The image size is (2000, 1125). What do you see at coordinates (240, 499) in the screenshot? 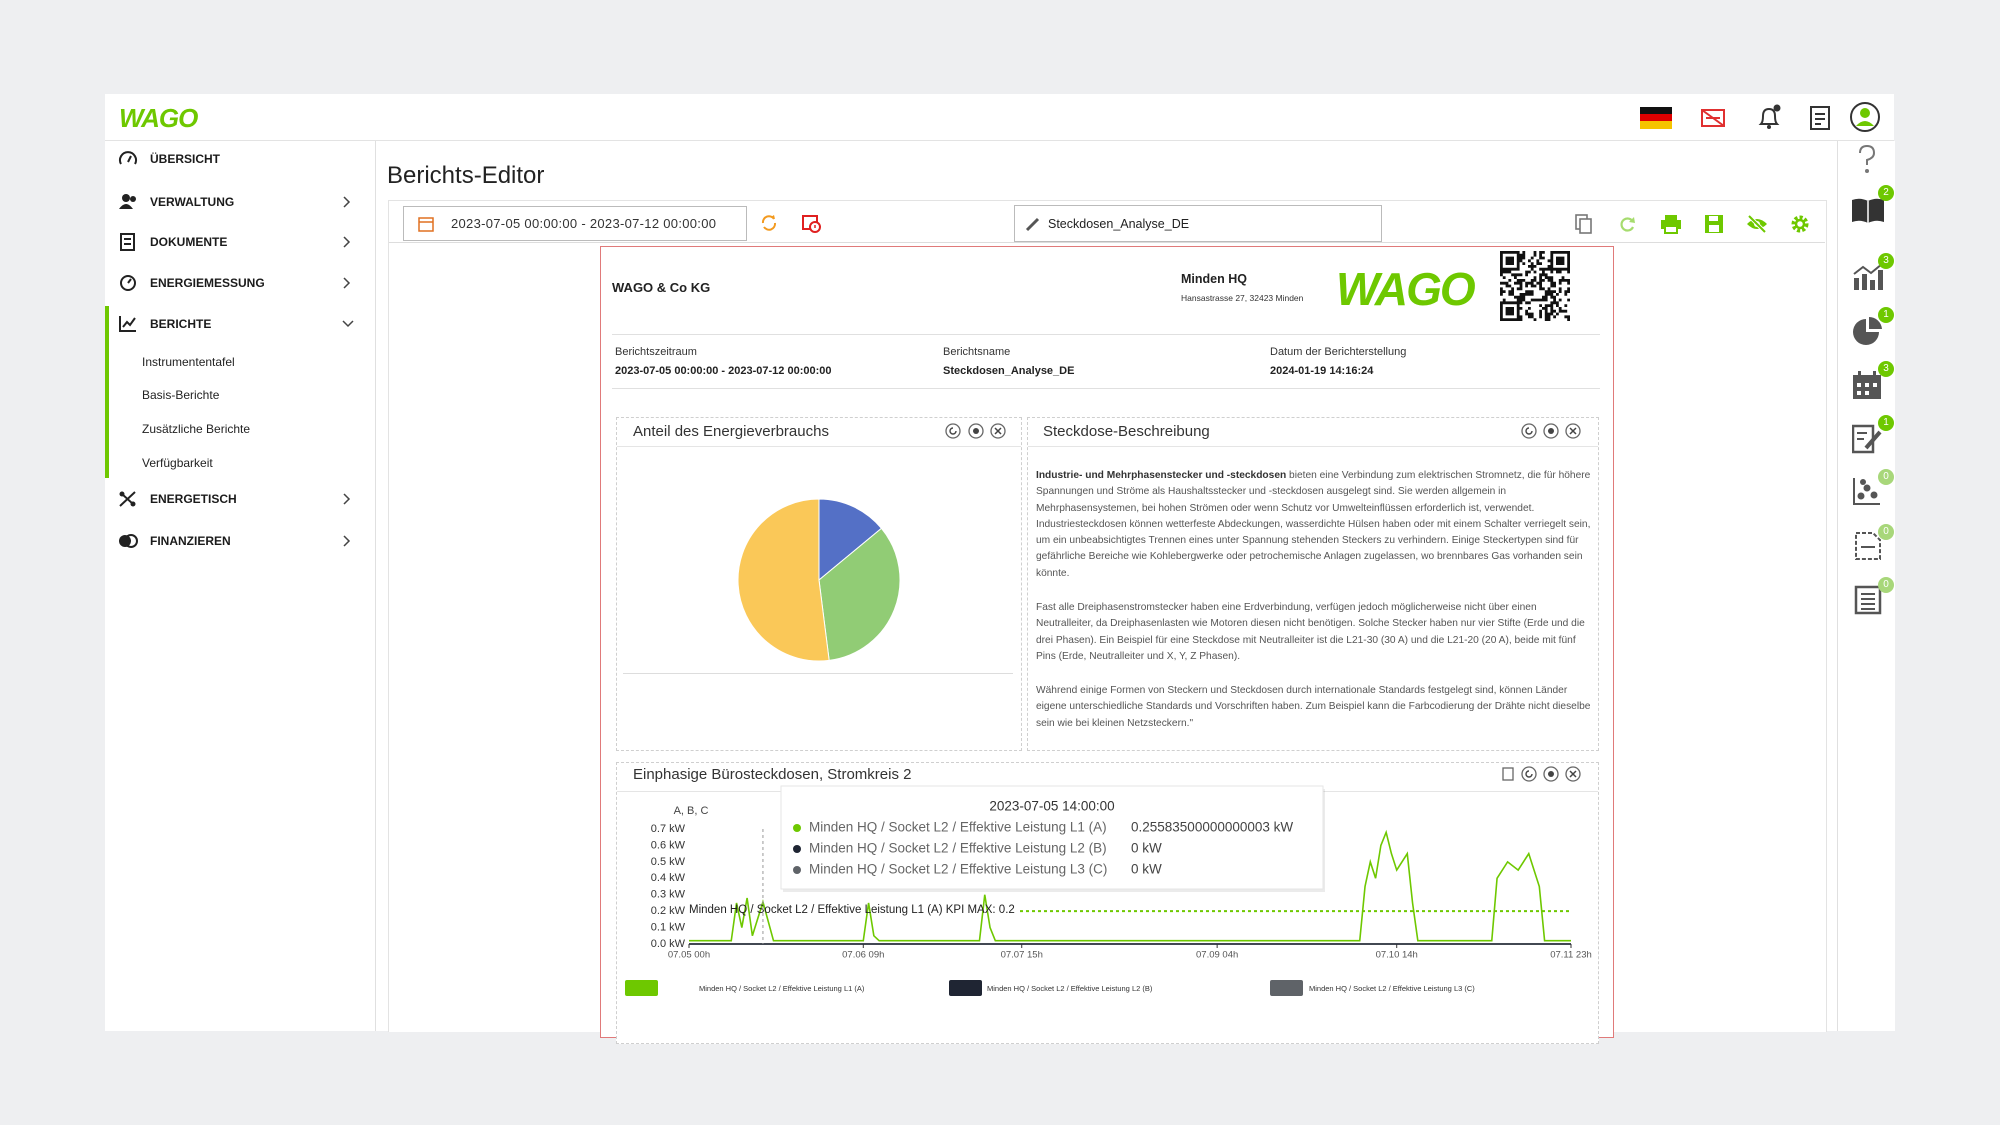
I see `nav-item: ENERGETISCH` at bounding box center [240, 499].